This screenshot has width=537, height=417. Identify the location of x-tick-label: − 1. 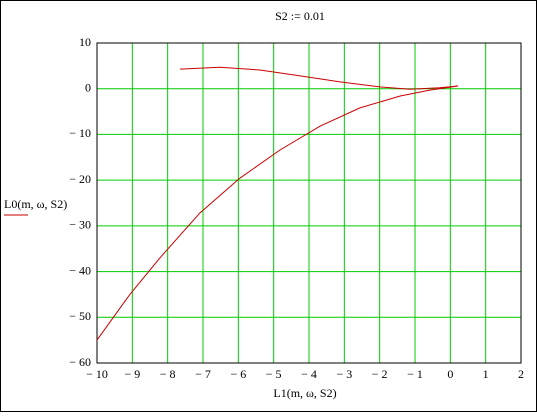
(415, 374).